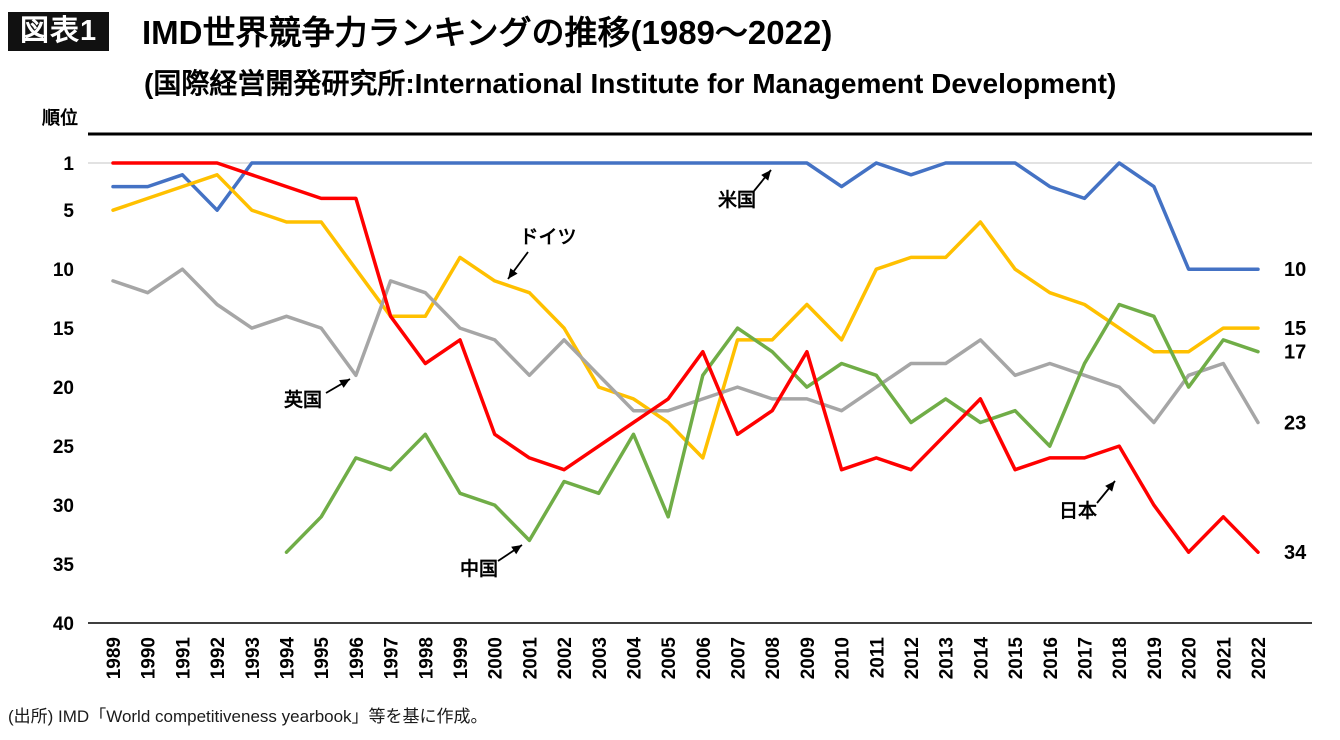 This screenshot has width=1340, height=740. Describe the element at coordinates (1016, 658) in the screenshot. I see `x-tick-label: 2015` at that location.